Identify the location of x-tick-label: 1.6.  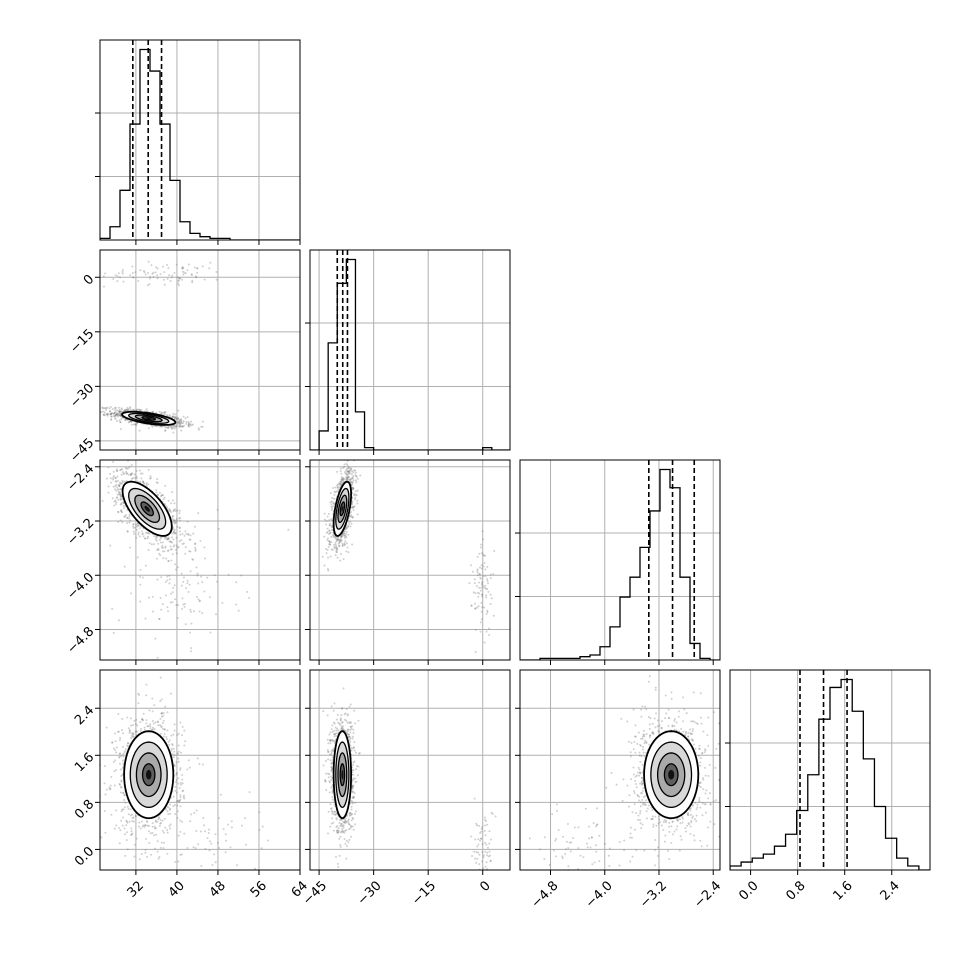
(843, 890).